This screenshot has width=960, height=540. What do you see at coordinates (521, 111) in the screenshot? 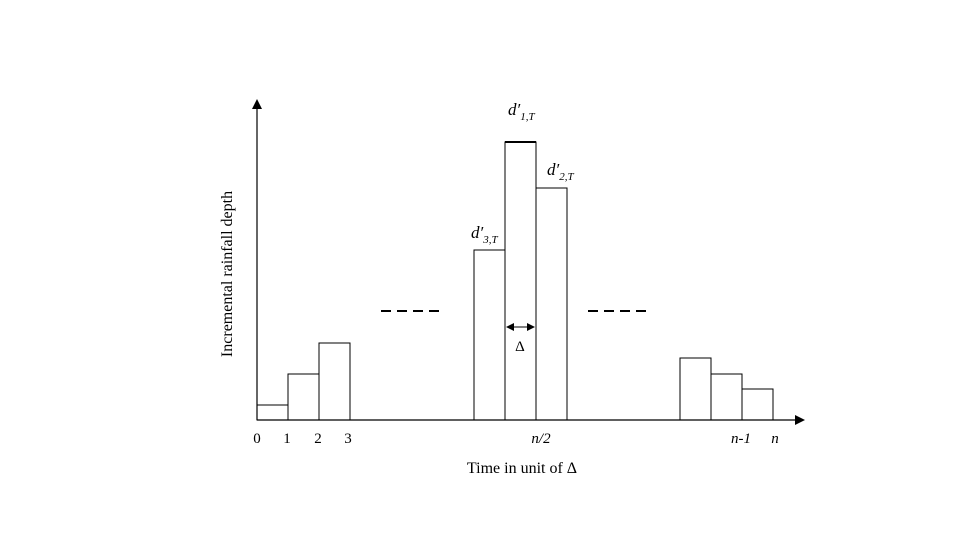
I see `bar-label-first: d′1,T` at bounding box center [521, 111].